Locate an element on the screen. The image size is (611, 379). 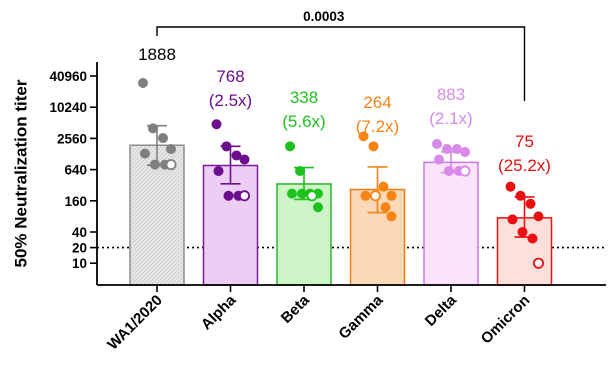
fold-change-label: (2.1x) is located at coordinates (450, 118).